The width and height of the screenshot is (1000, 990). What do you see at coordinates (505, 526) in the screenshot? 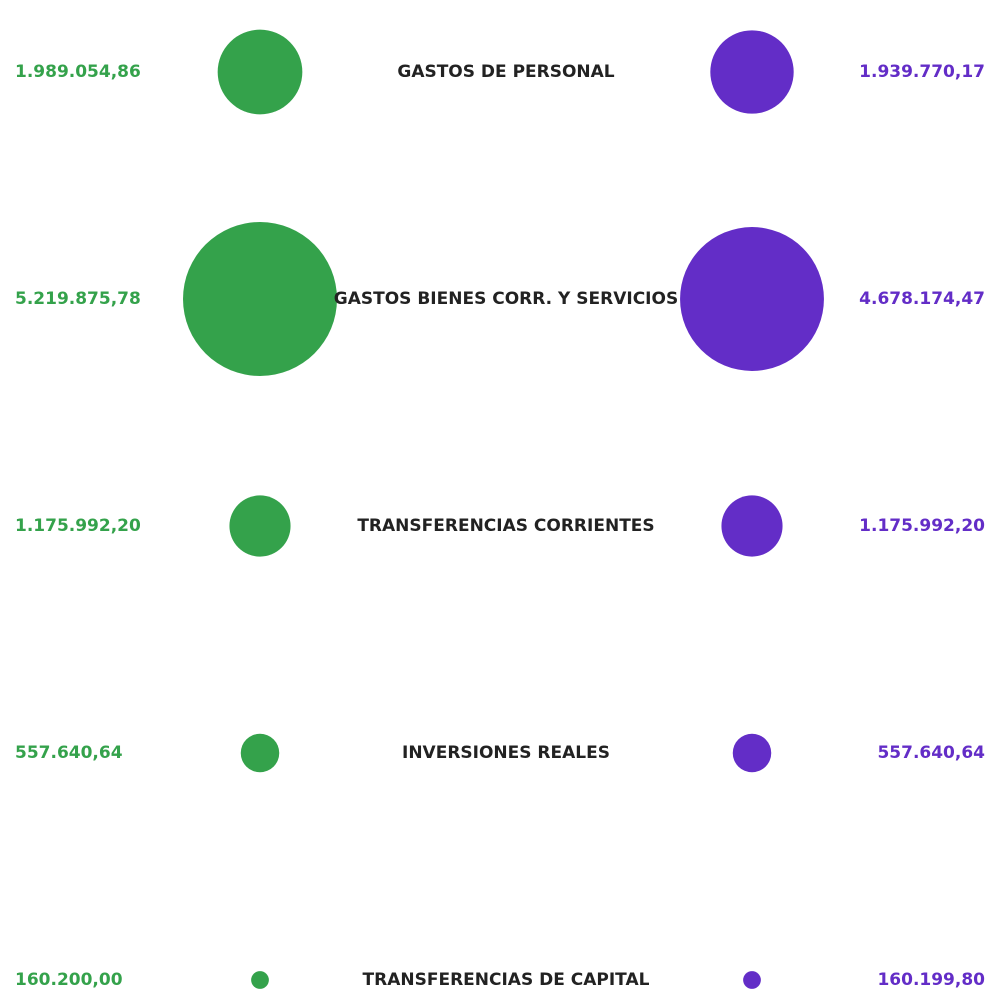
I see `category-label: TRANSFERENCIAS CORRIENTES` at bounding box center [505, 526].